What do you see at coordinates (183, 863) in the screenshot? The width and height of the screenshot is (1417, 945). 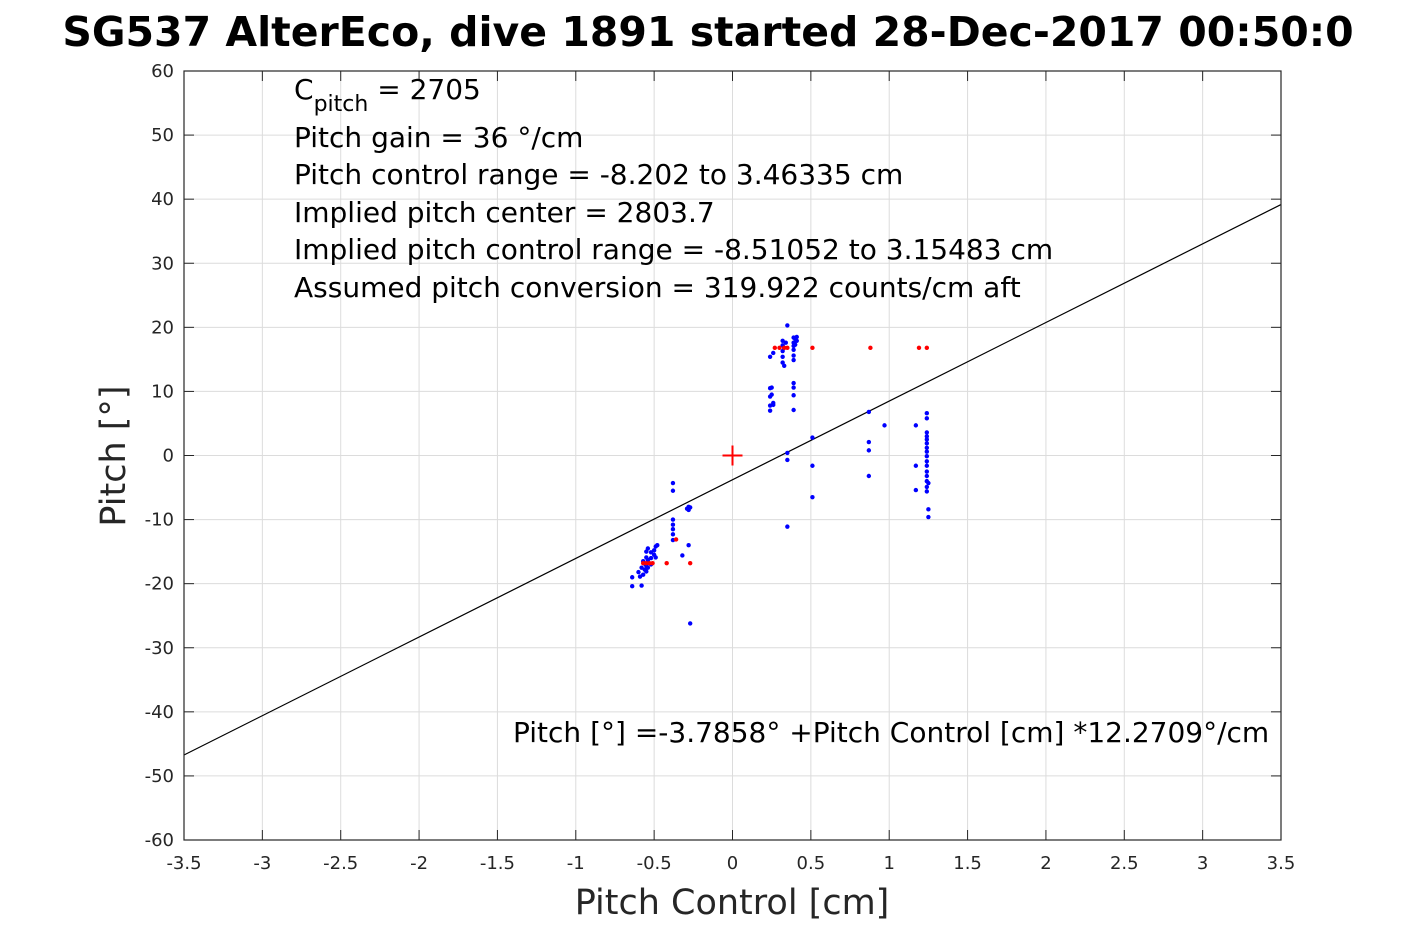 I see `x-tick-label: -3.5` at bounding box center [183, 863].